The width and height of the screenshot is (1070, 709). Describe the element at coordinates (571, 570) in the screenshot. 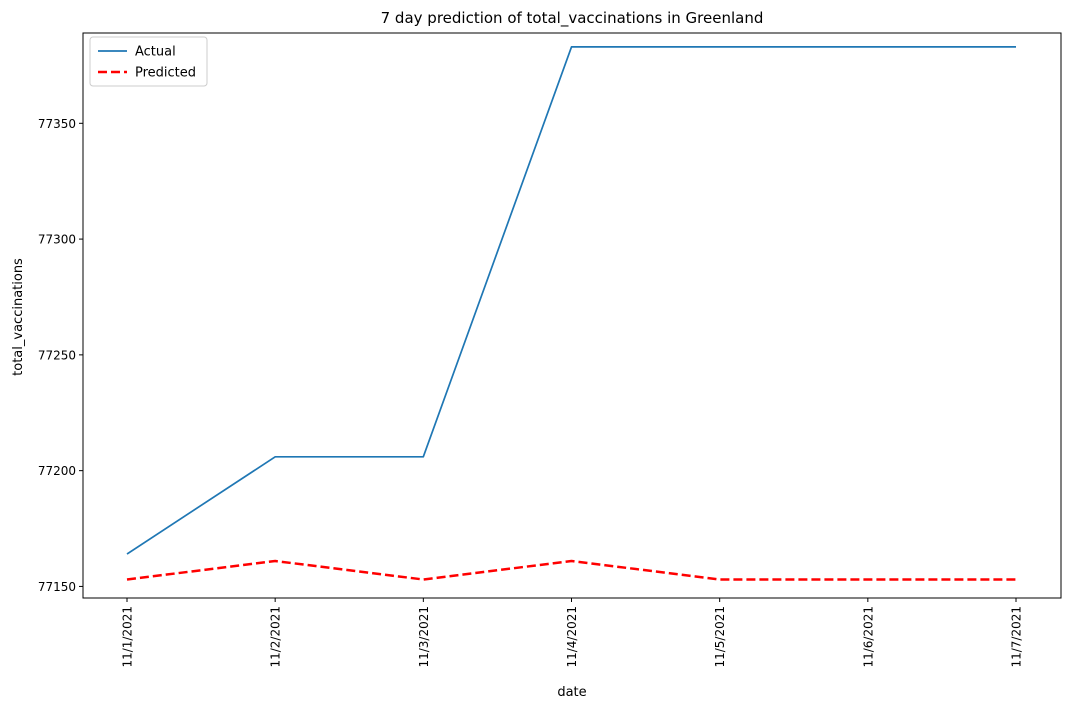

I see `series-line-predicted` at that location.